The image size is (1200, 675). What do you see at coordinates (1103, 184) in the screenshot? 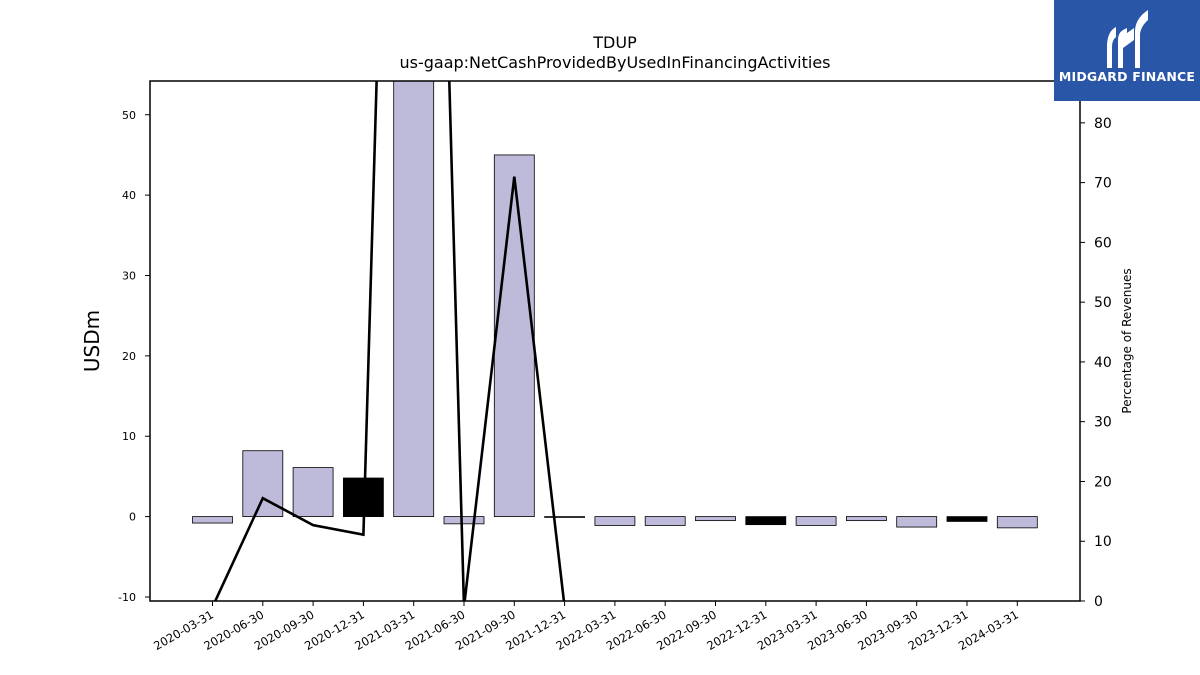
I see `y2-tick-label: 70` at bounding box center [1103, 184].